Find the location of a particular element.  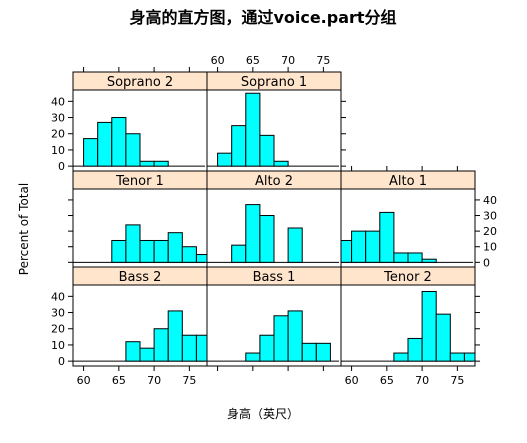

x-axis-label: 身高（英尺） is located at coordinates (263, 413).